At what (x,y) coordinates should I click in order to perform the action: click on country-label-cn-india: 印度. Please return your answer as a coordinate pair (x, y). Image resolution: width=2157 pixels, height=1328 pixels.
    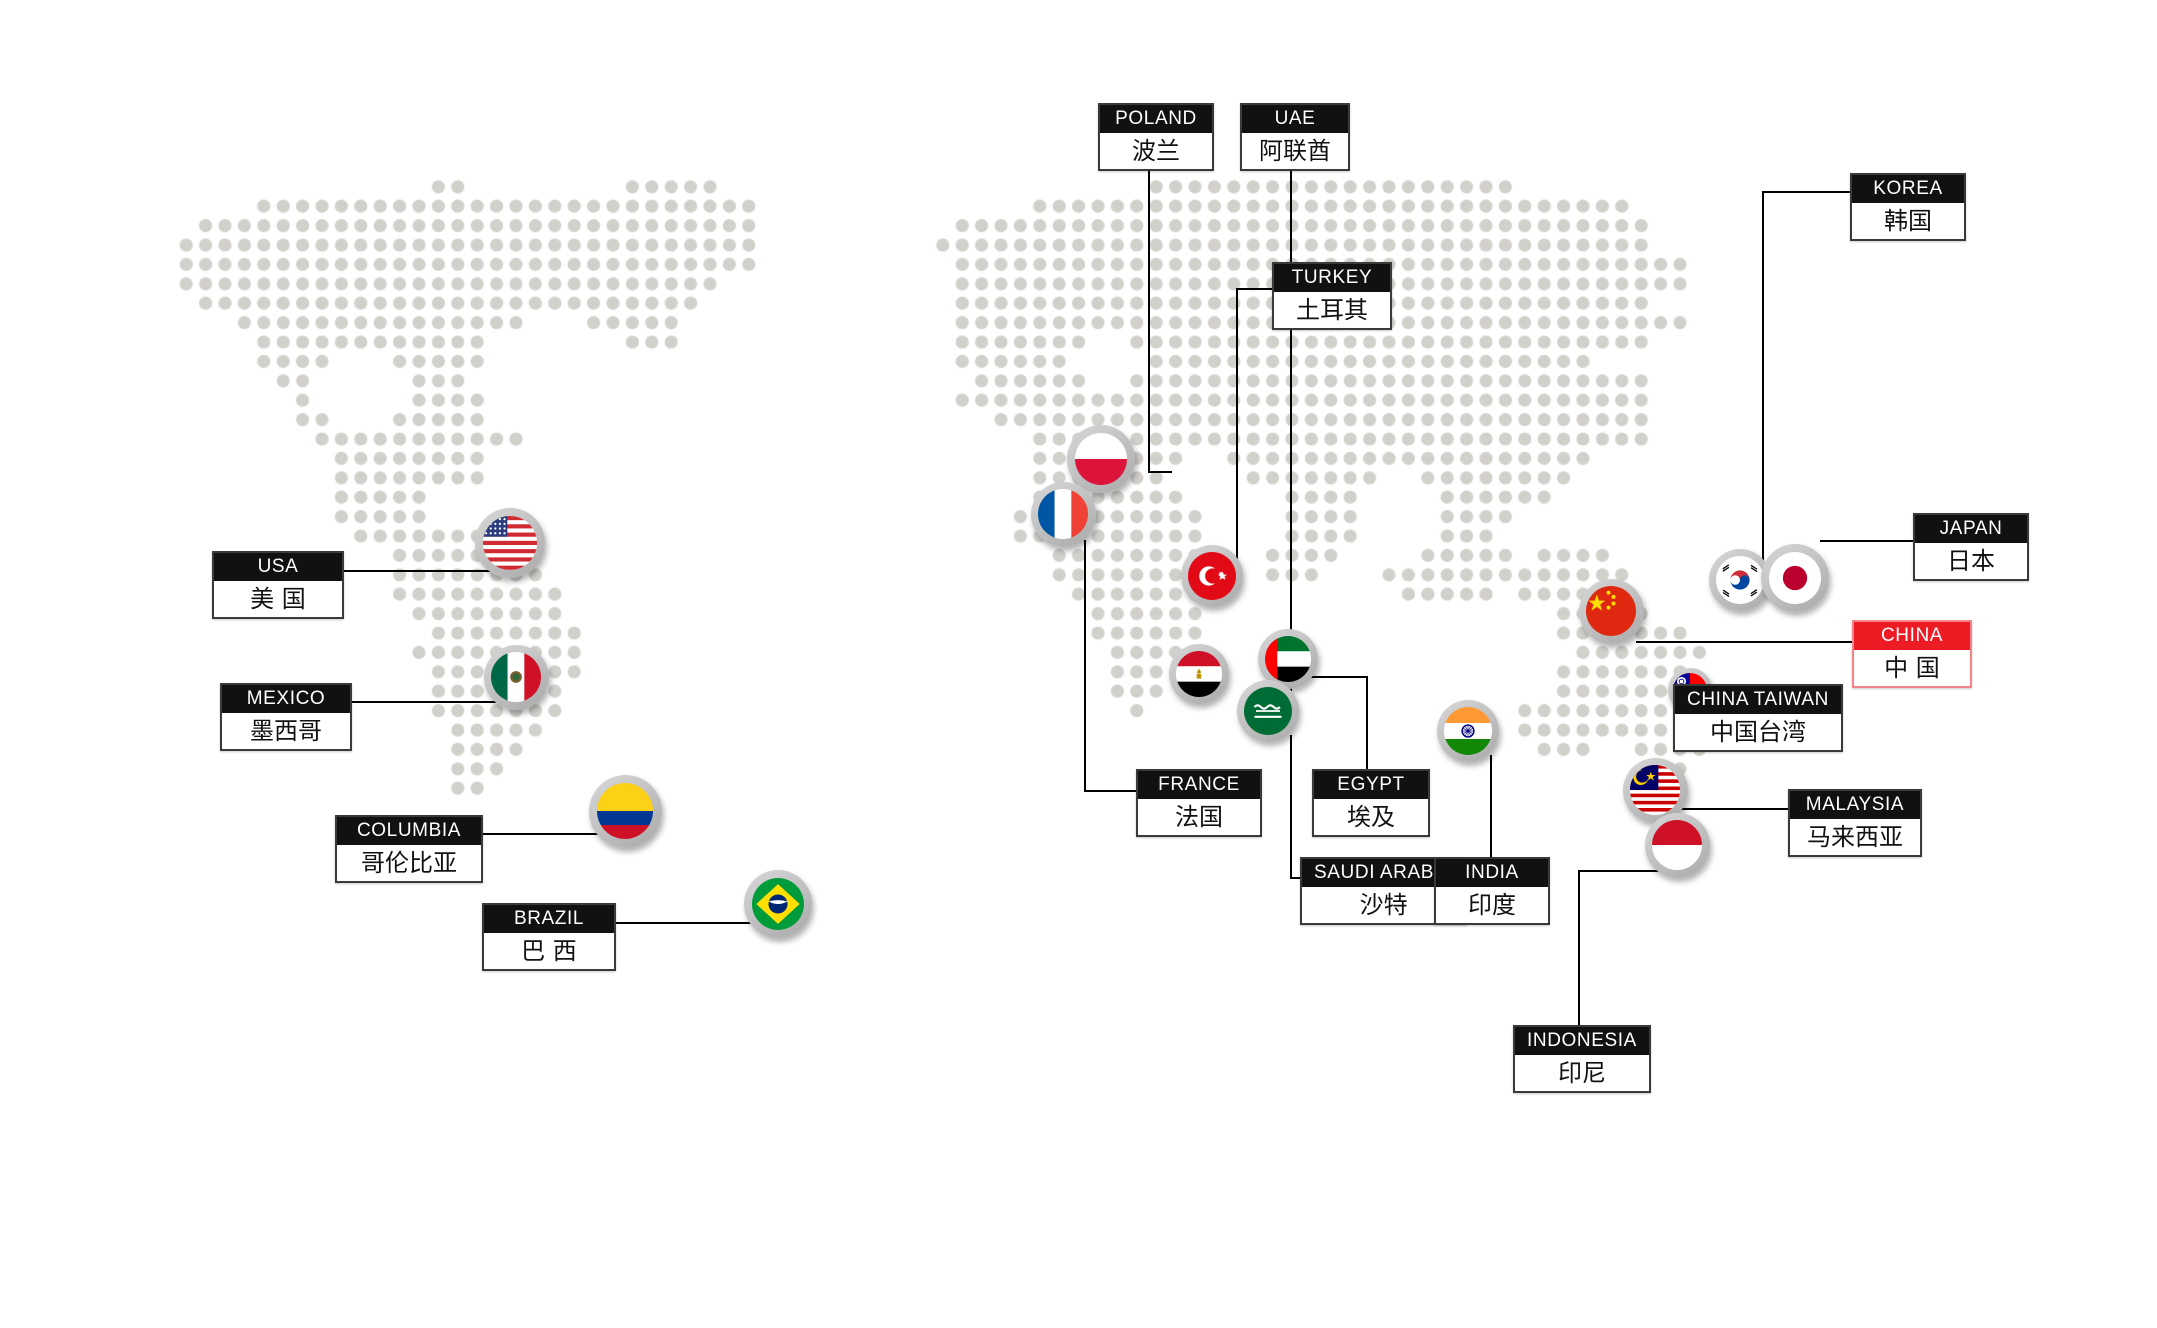
    Looking at the image, I should click on (1492, 905).